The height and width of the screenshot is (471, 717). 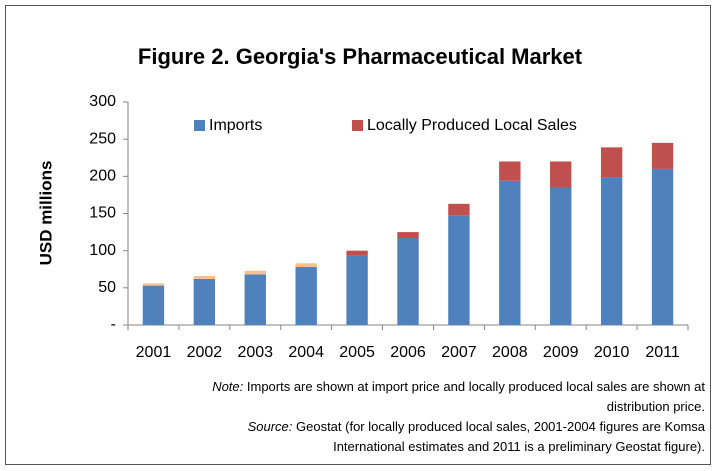 What do you see at coordinates (102, 101) in the screenshot?
I see `y-tick-label: 300` at bounding box center [102, 101].